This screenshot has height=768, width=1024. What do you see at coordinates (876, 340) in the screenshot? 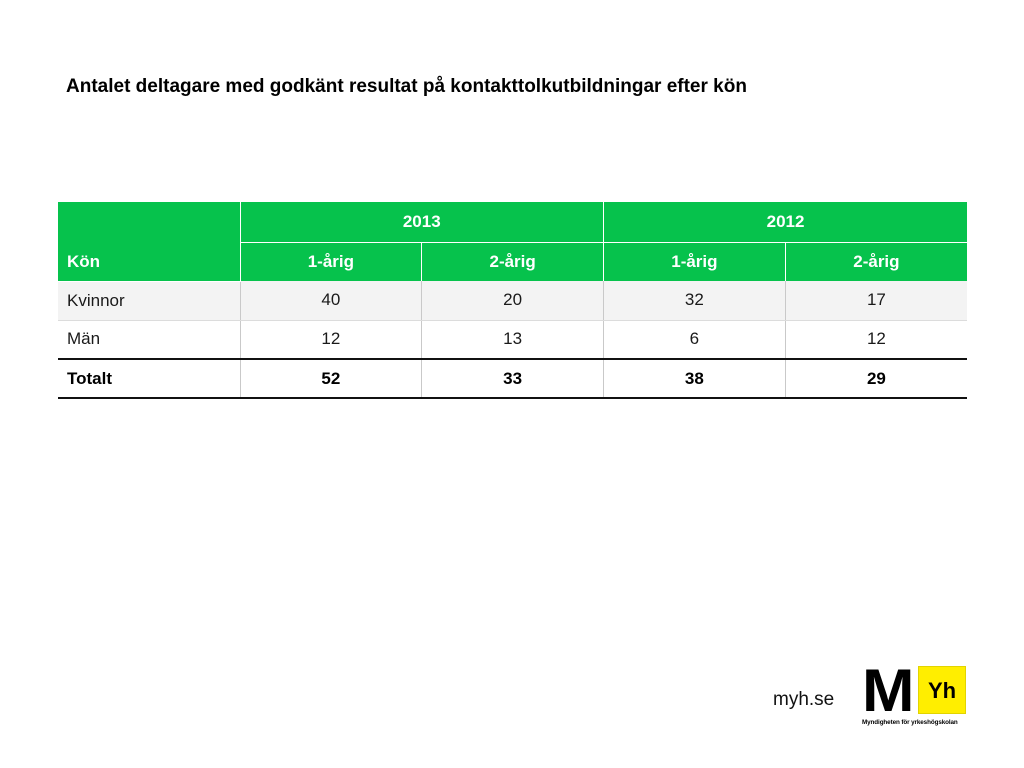
I see `cell-man-2012-2arig: 12` at bounding box center [876, 340].